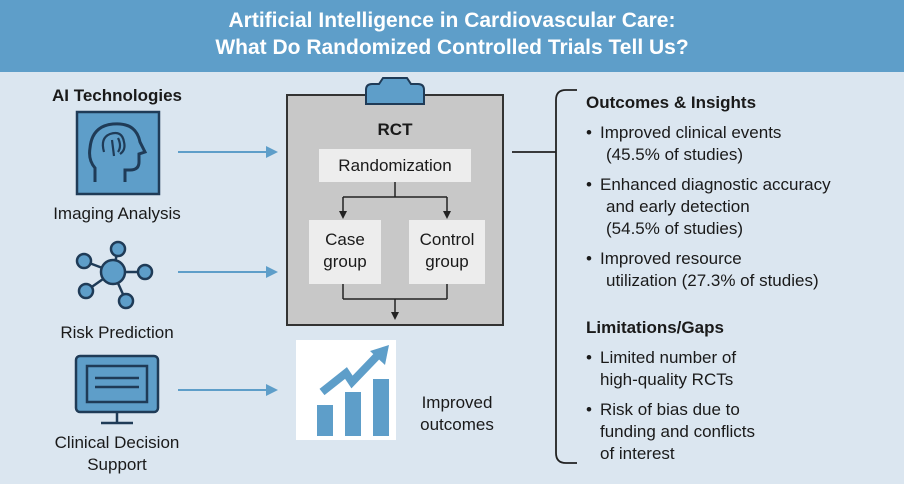 Image resolution: width=904 pixels, height=484 pixels. What do you see at coordinates (117, 454) in the screenshot?
I see `clinical-decision-support-label: Clinical Decision Support` at bounding box center [117, 454].